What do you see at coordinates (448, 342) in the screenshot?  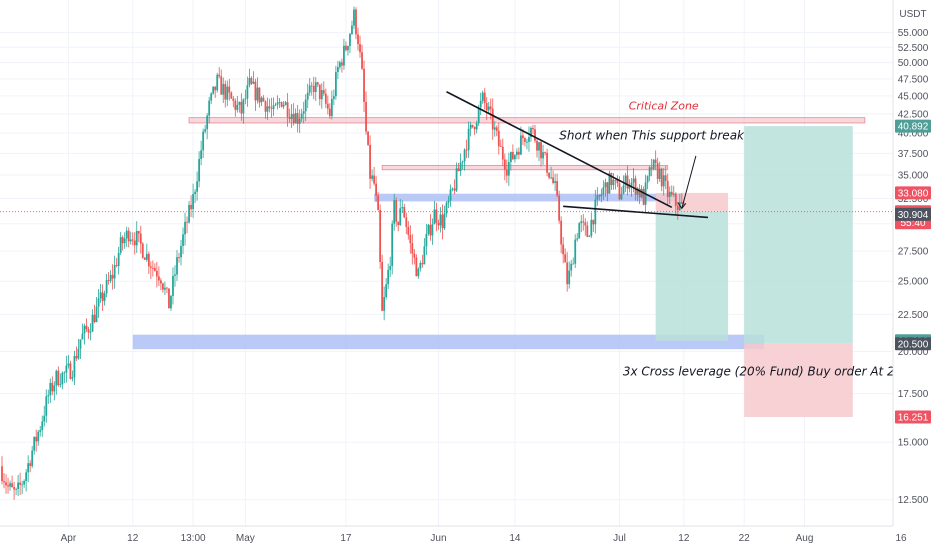 I see `support-zone` at bounding box center [448, 342].